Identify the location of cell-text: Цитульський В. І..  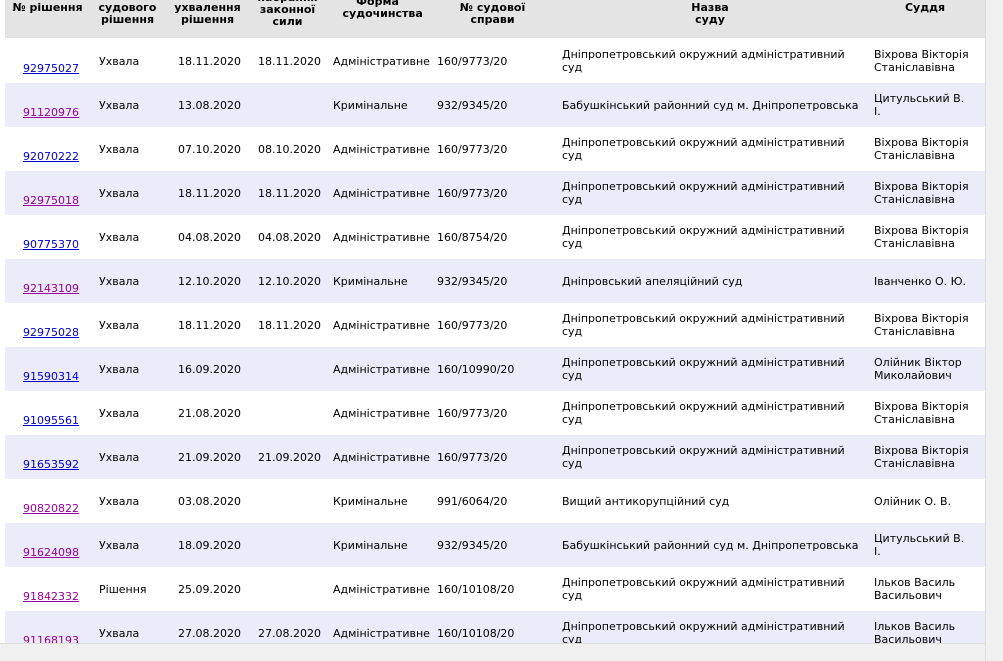
(919, 545).